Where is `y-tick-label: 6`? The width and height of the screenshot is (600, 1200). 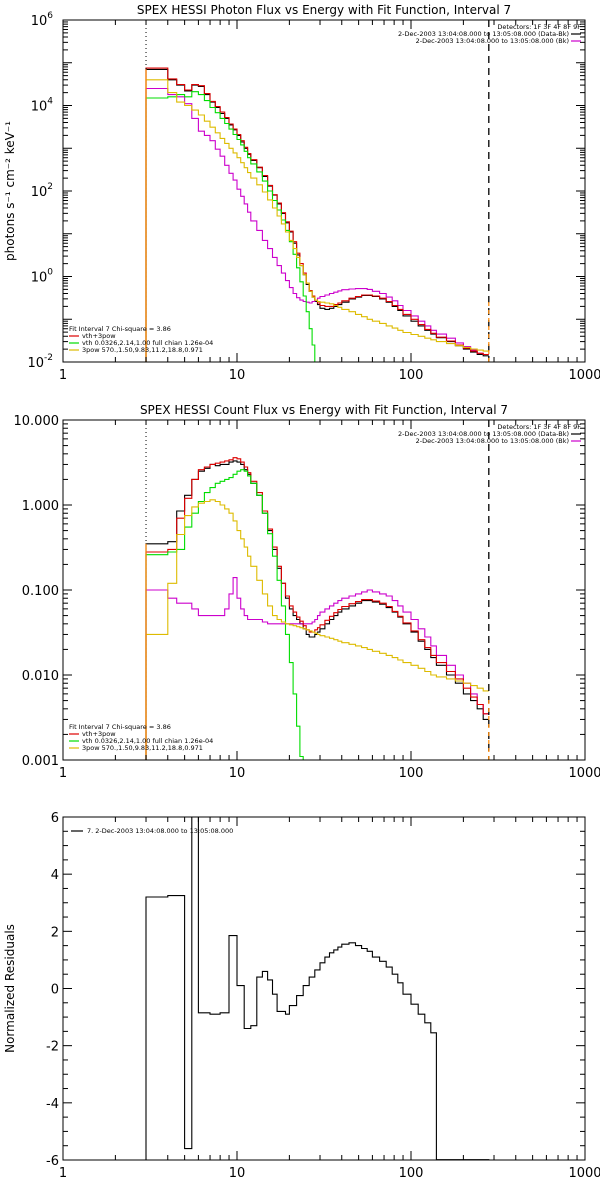 y-tick-label: 6 is located at coordinates (55, 818).